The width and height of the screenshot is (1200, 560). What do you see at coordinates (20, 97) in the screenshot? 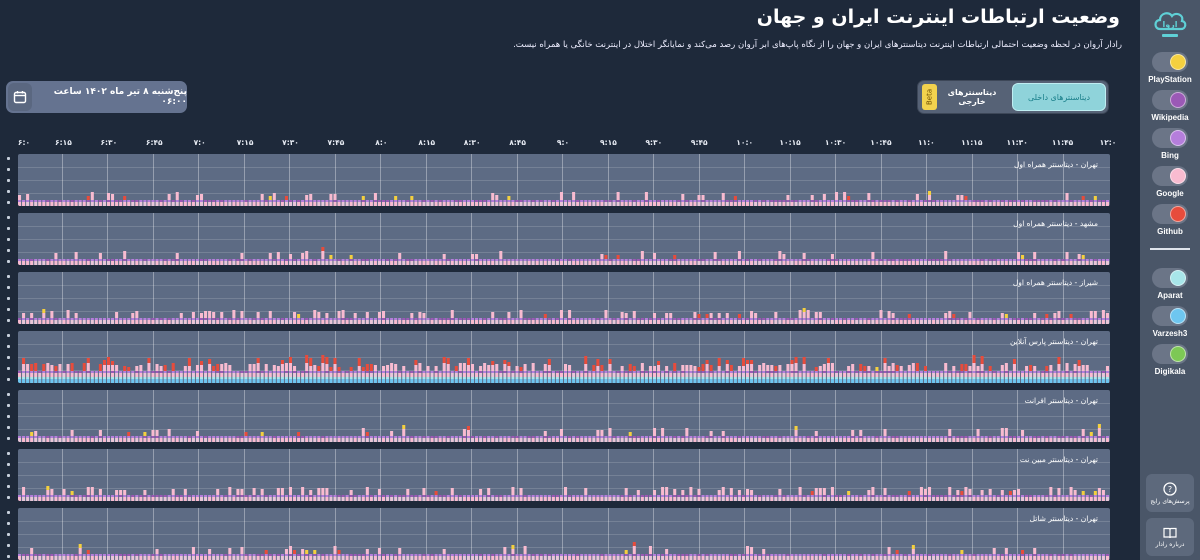
I see `calendar-icon` at bounding box center [20, 97].